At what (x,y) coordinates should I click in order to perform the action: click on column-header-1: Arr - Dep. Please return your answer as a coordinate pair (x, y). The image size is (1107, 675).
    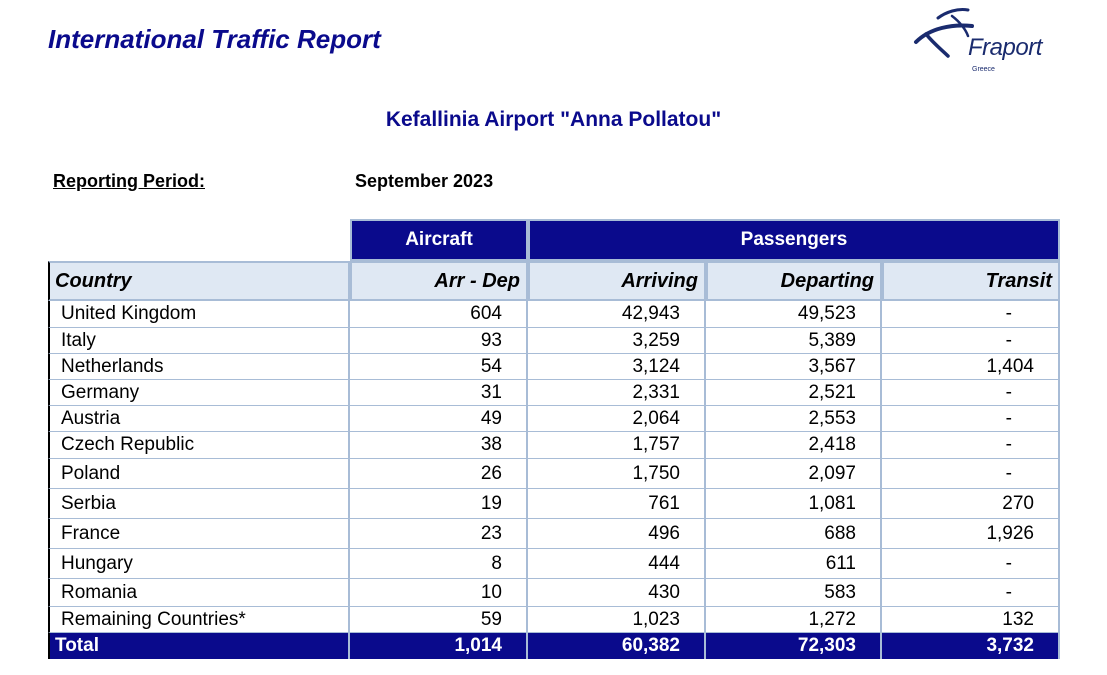
    Looking at the image, I should click on (439, 281).